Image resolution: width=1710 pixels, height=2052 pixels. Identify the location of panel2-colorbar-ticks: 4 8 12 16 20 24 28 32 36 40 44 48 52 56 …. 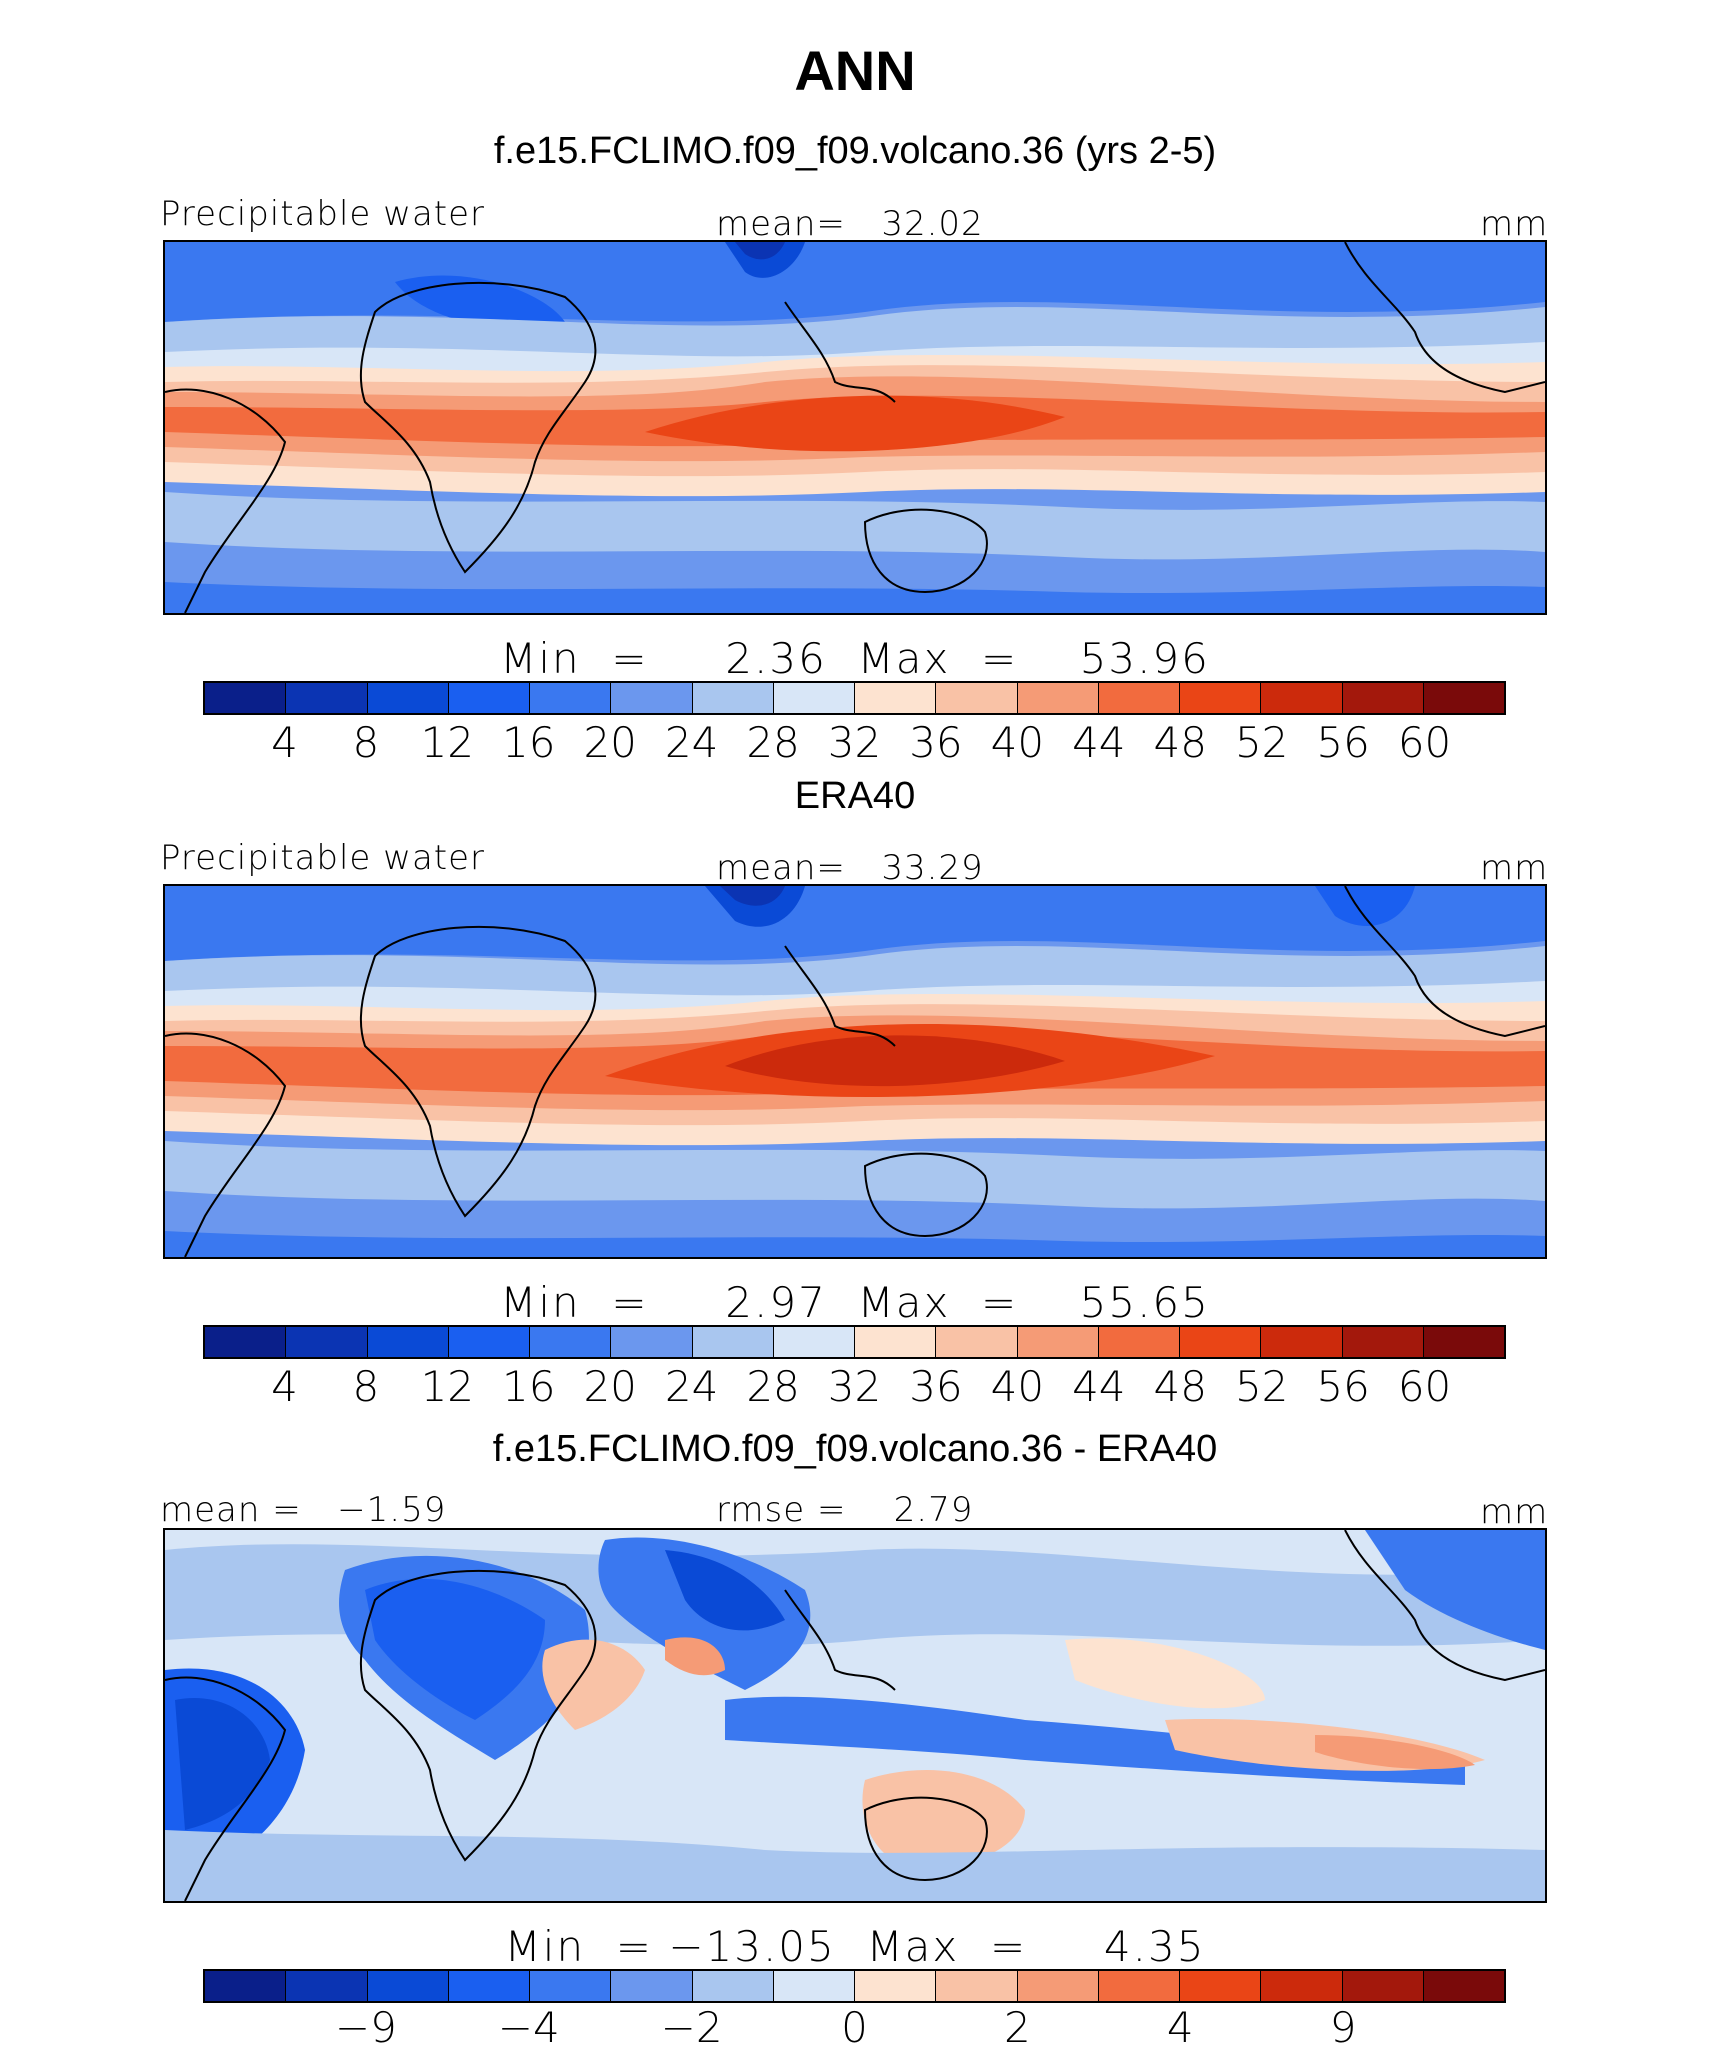
(854, 1386).